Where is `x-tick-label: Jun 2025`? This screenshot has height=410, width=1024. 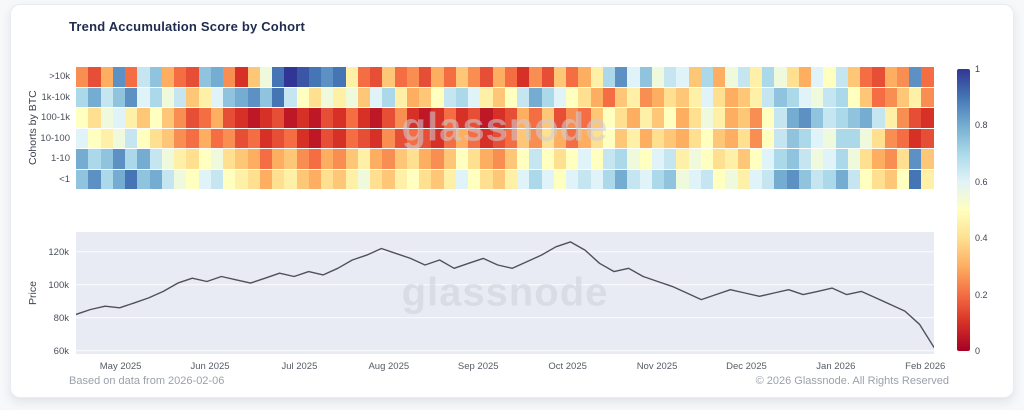
x-tick-label: Jun 2025 is located at coordinates (210, 366).